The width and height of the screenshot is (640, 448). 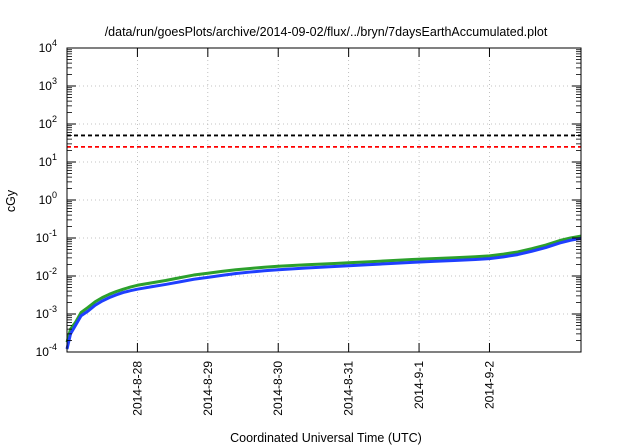 What do you see at coordinates (208, 388) in the screenshot?
I see `x-tick-label: 2014-8-29` at bounding box center [208, 388].